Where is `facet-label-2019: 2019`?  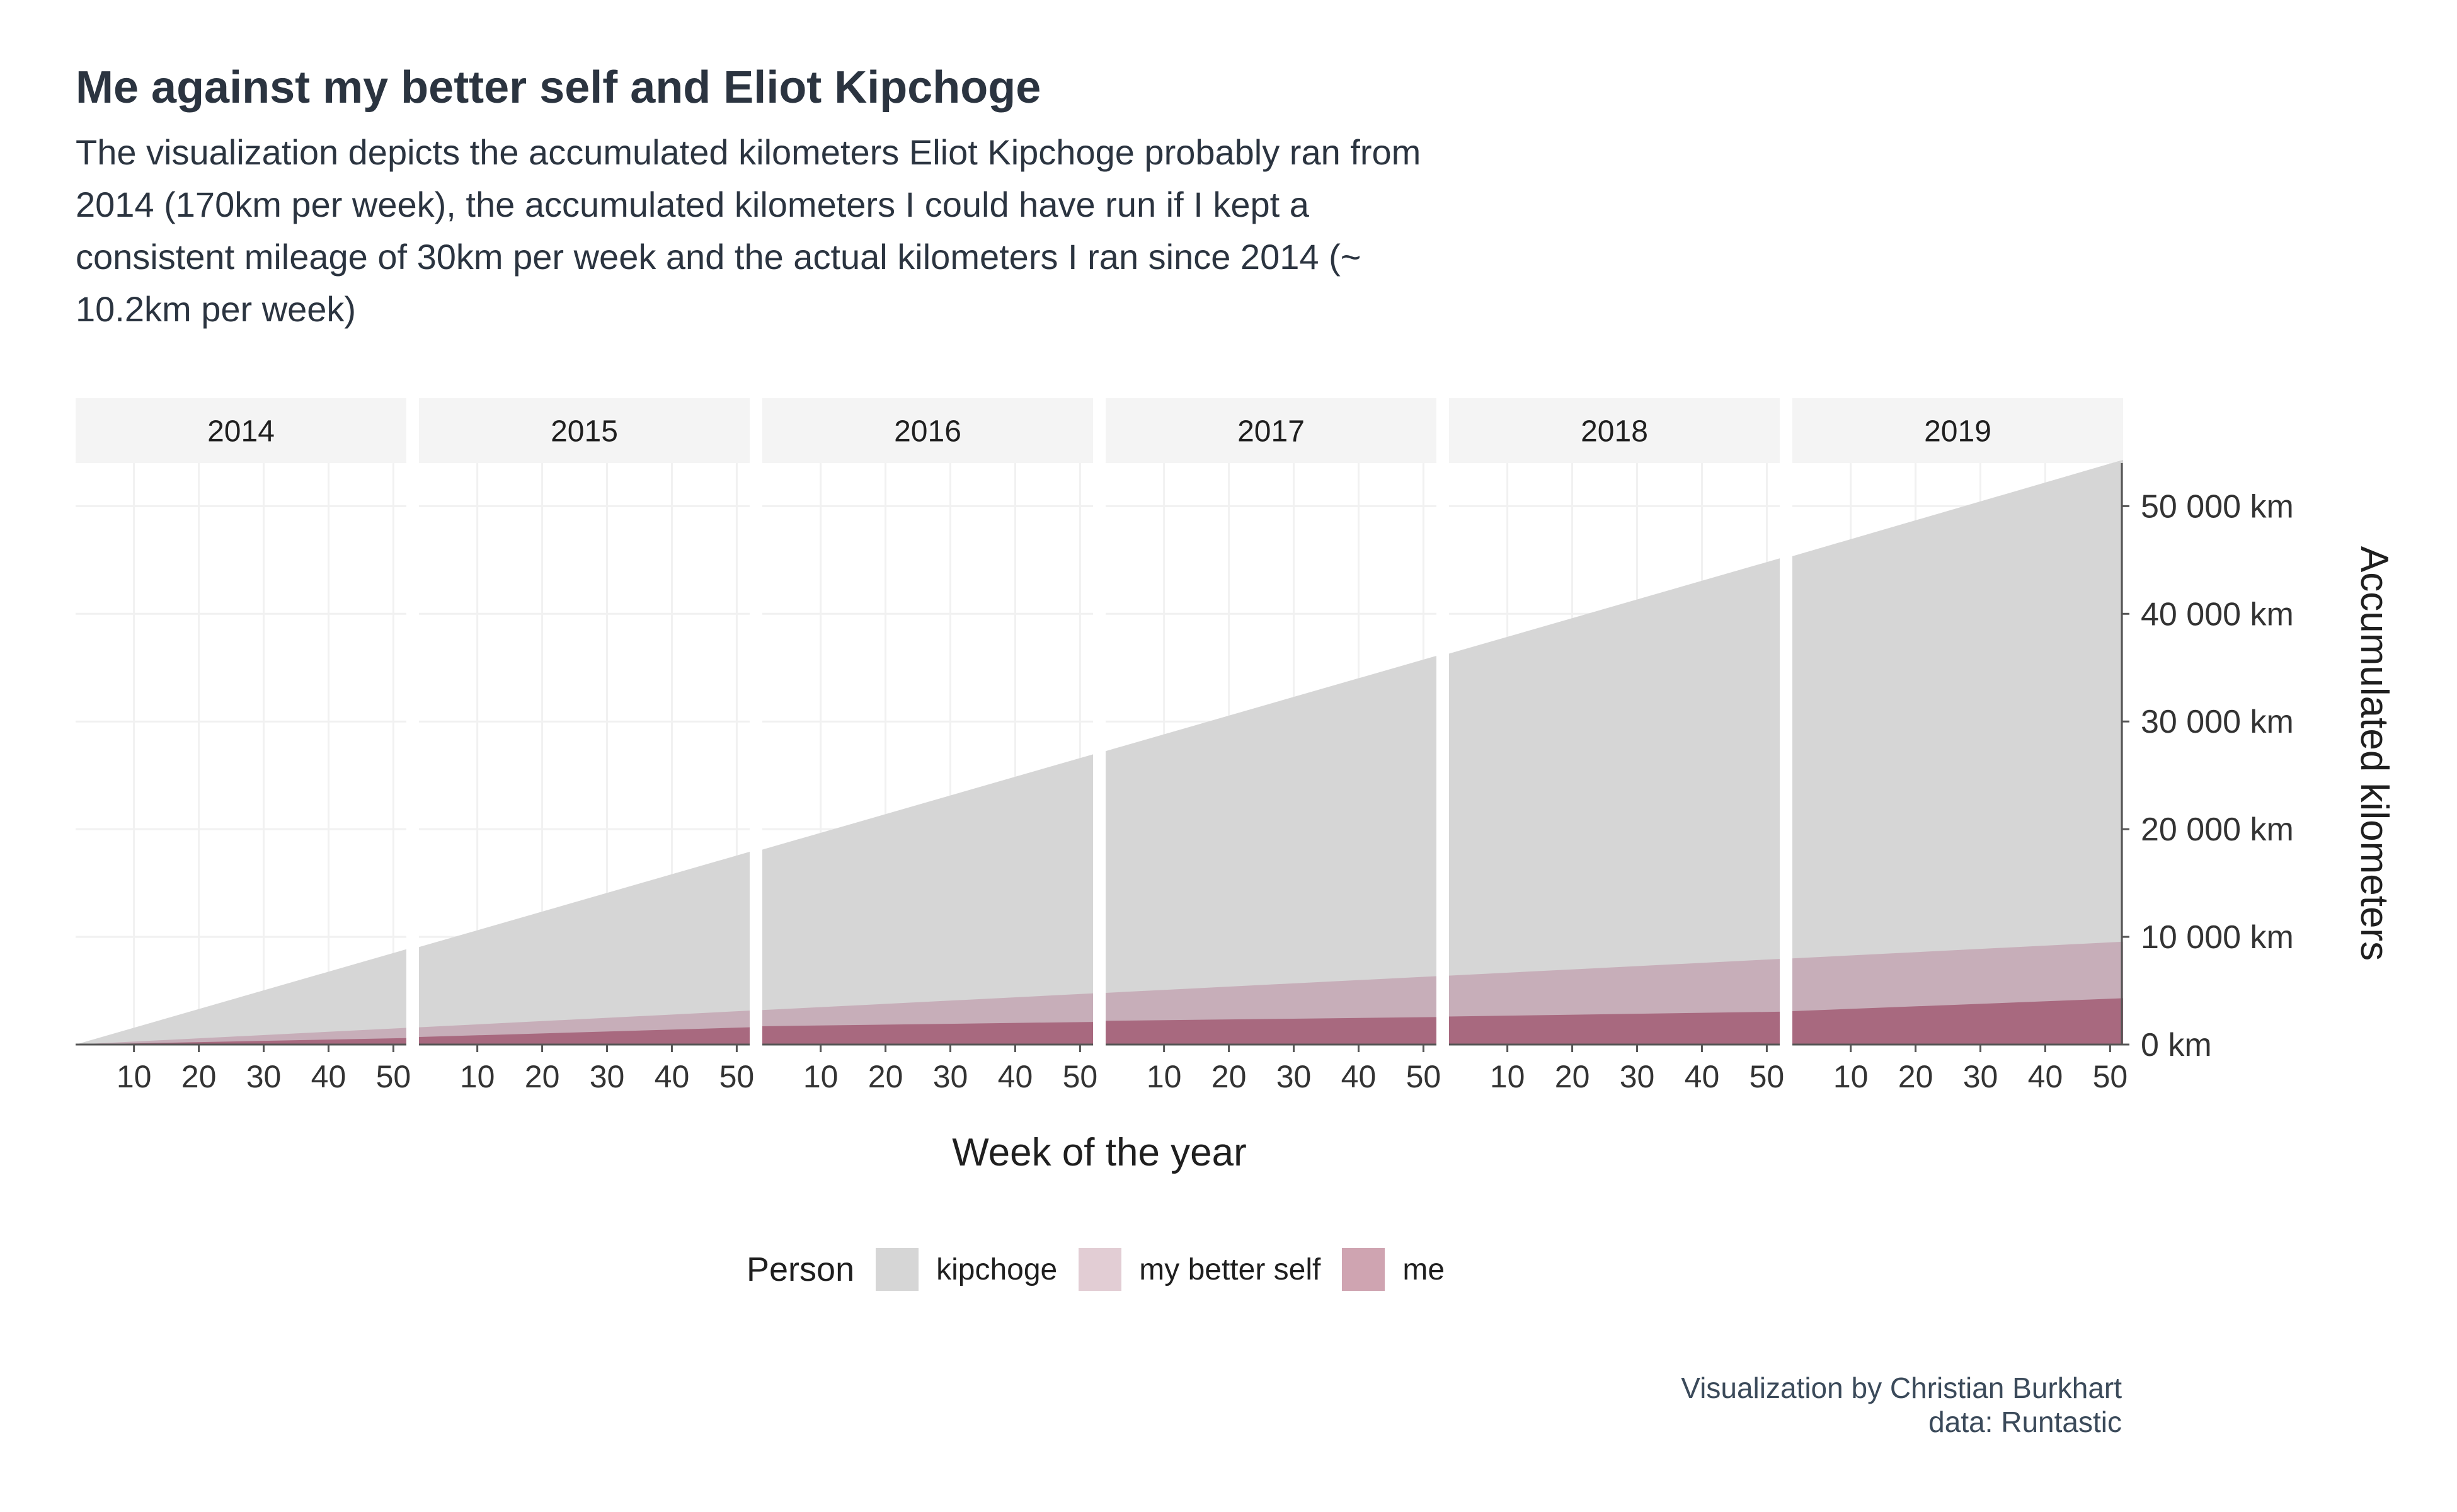 facet-label-2019: 2019 is located at coordinates (1957, 432).